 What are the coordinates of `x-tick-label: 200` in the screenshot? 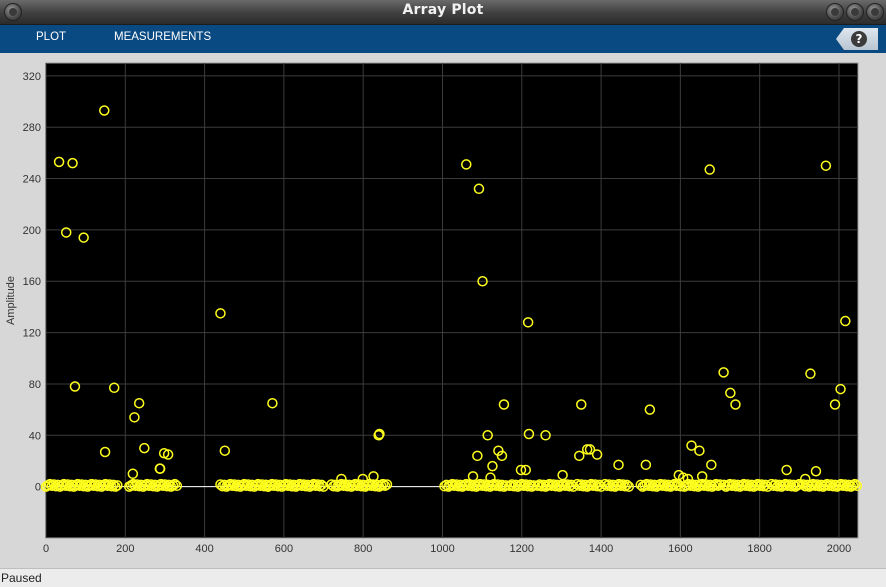 It's located at (125, 549).